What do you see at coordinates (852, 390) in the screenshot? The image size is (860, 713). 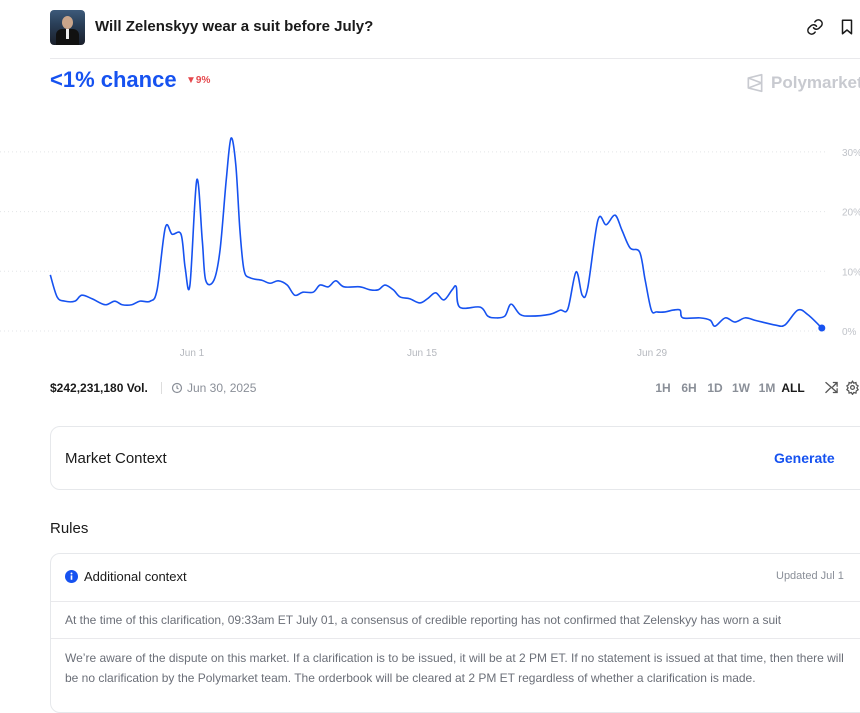 I see `settings-gear-icon` at bounding box center [852, 390].